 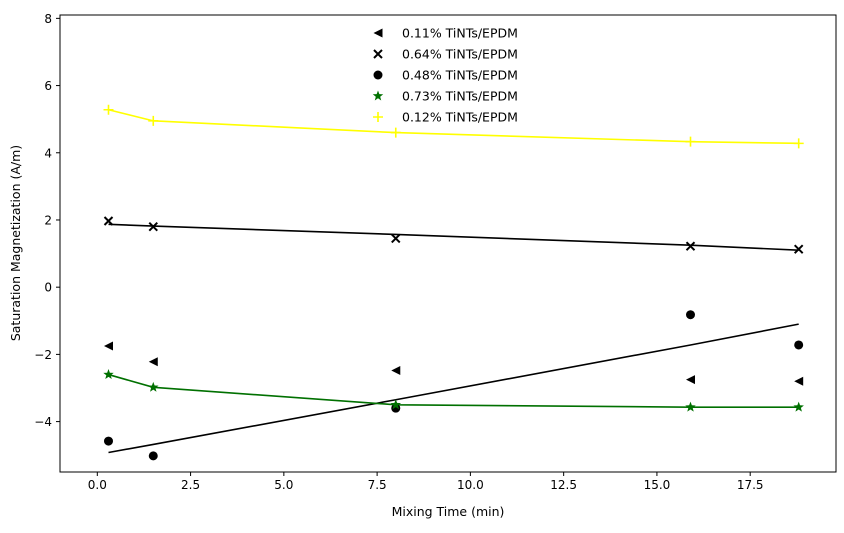 What do you see at coordinates (283, 485) in the screenshot?
I see `x-tick-label: 5.0` at bounding box center [283, 485].